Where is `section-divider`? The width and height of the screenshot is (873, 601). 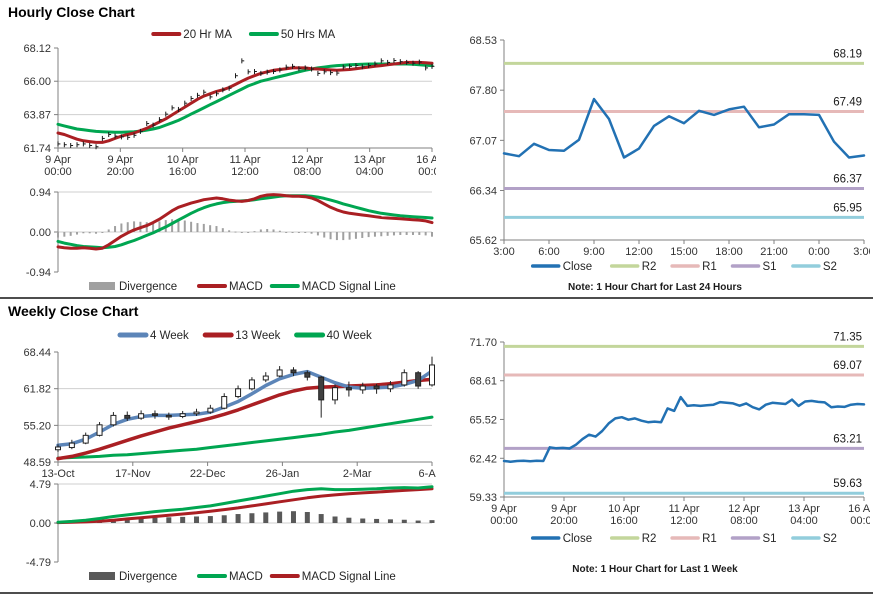
section-divider is located at coordinates (436, 298).